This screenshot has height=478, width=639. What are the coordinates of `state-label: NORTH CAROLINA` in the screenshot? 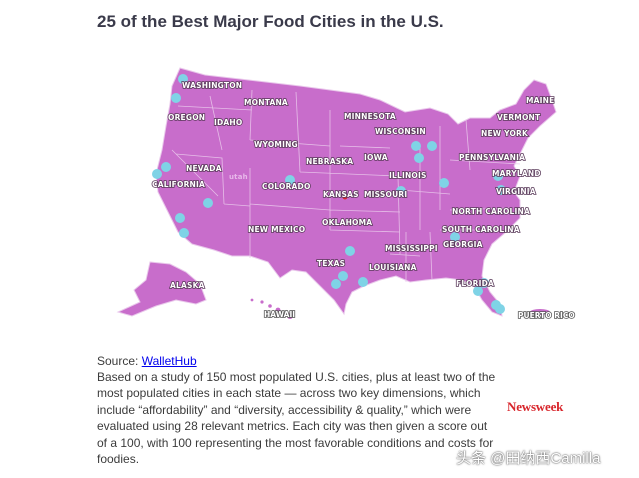 It's located at (491, 211).